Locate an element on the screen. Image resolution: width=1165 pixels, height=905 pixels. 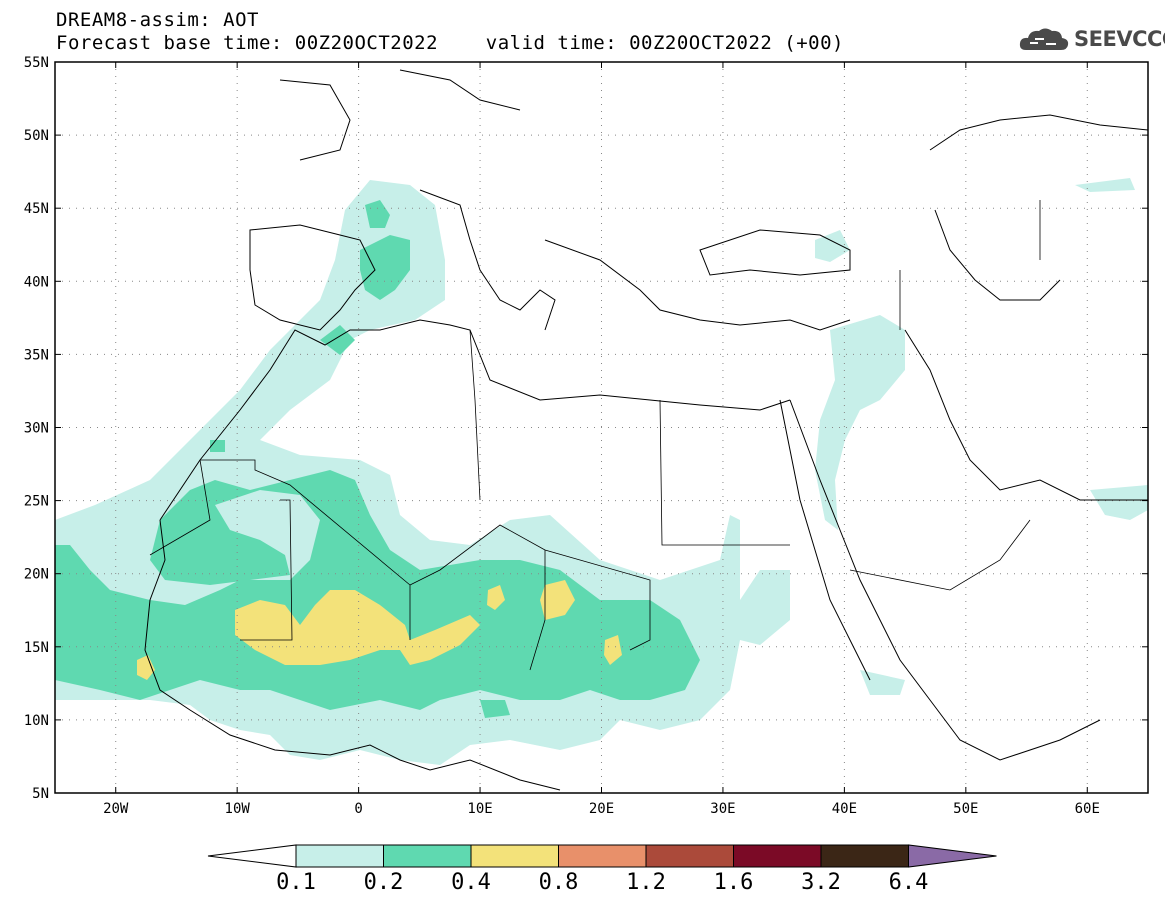
colorbar-label: 0.1 is located at coordinates (296, 882).